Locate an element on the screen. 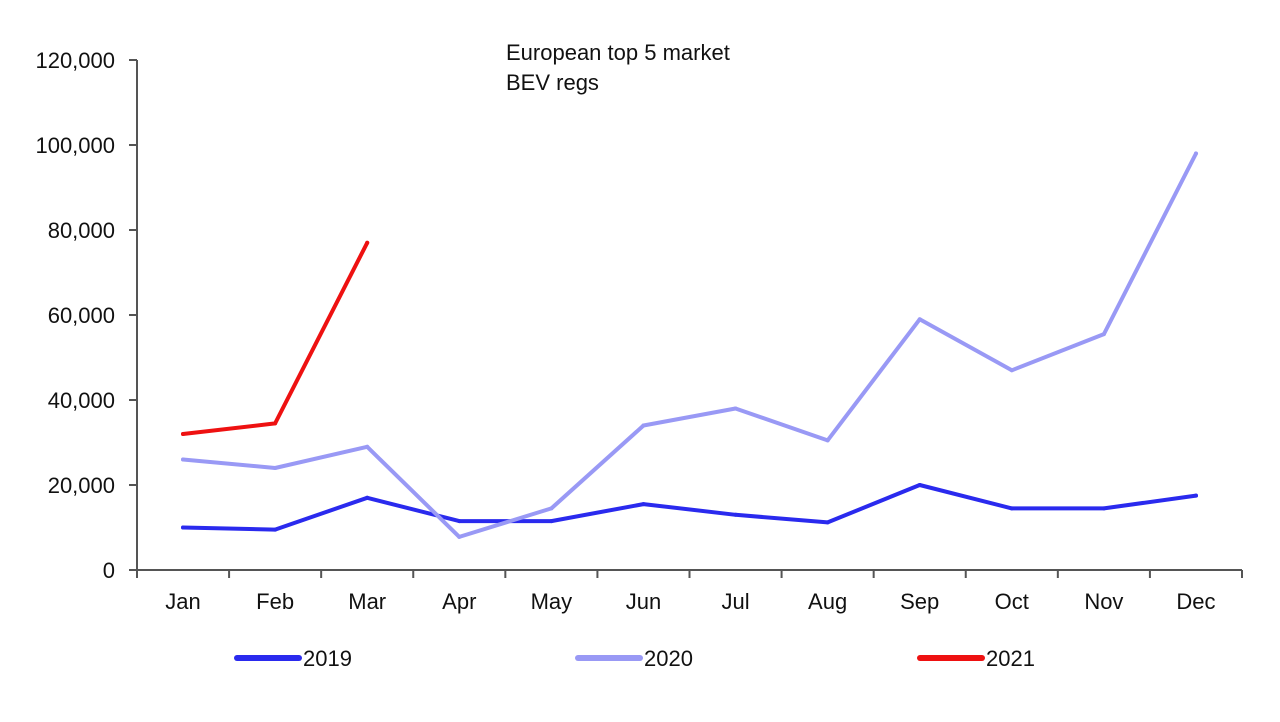 The height and width of the screenshot is (722, 1280). x-tick-label: Mar is located at coordinates (367, 601).